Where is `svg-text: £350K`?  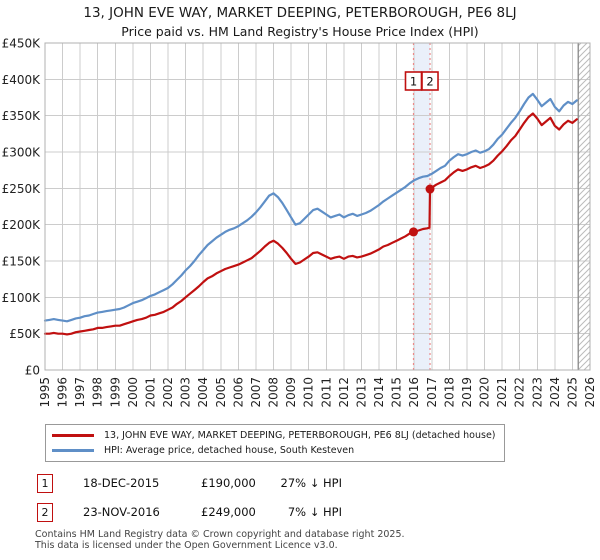
svg-text: £350K is located at coordinates (22, 116).